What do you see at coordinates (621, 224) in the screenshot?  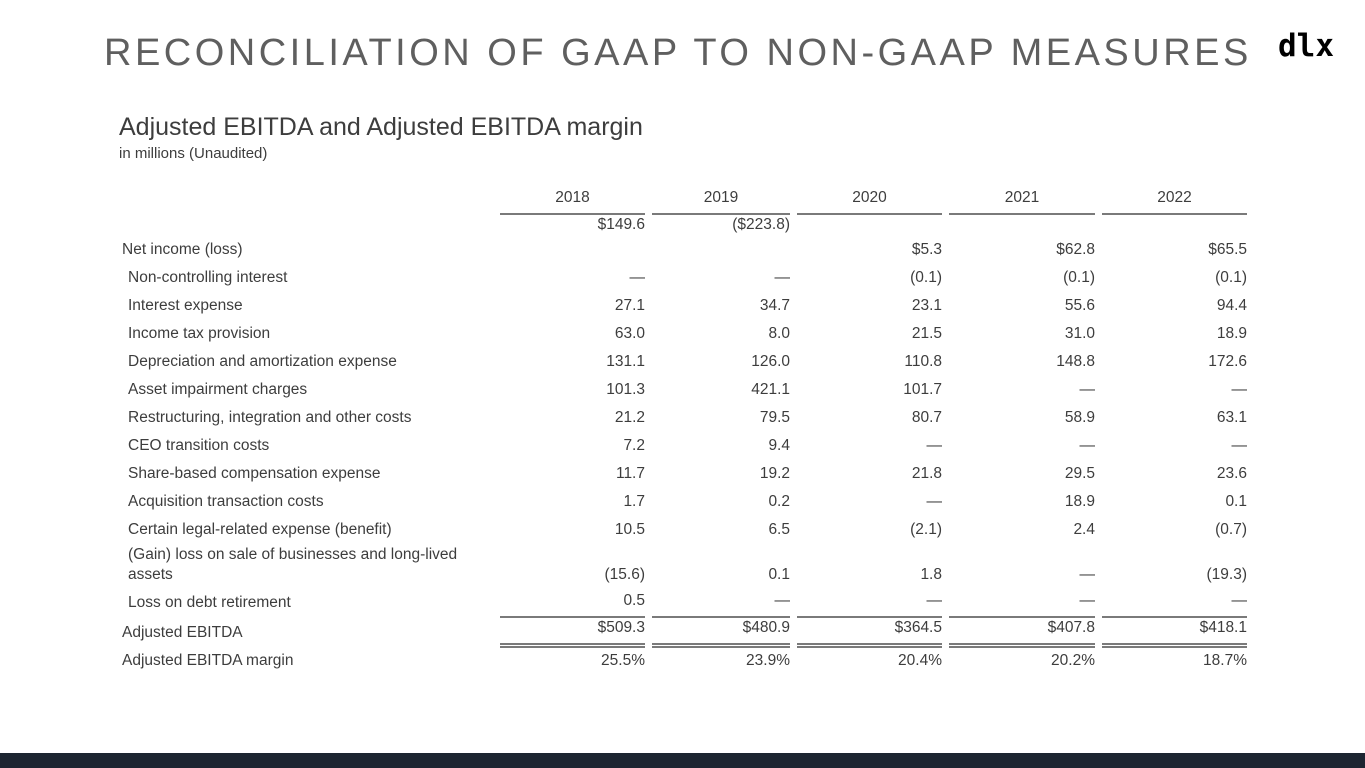 I see `cell-value: $149.6` at bounding box center [621, 224].